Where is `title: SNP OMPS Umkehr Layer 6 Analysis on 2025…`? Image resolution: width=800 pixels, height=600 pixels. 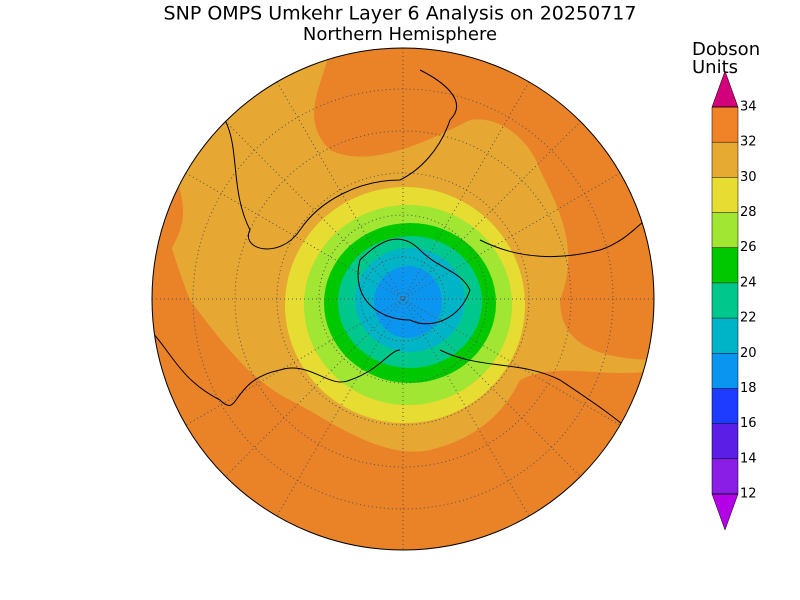 title: SNP OMPS Umkehr Layer 6 Analysis on 2025… is located at coordinates (400, 14).